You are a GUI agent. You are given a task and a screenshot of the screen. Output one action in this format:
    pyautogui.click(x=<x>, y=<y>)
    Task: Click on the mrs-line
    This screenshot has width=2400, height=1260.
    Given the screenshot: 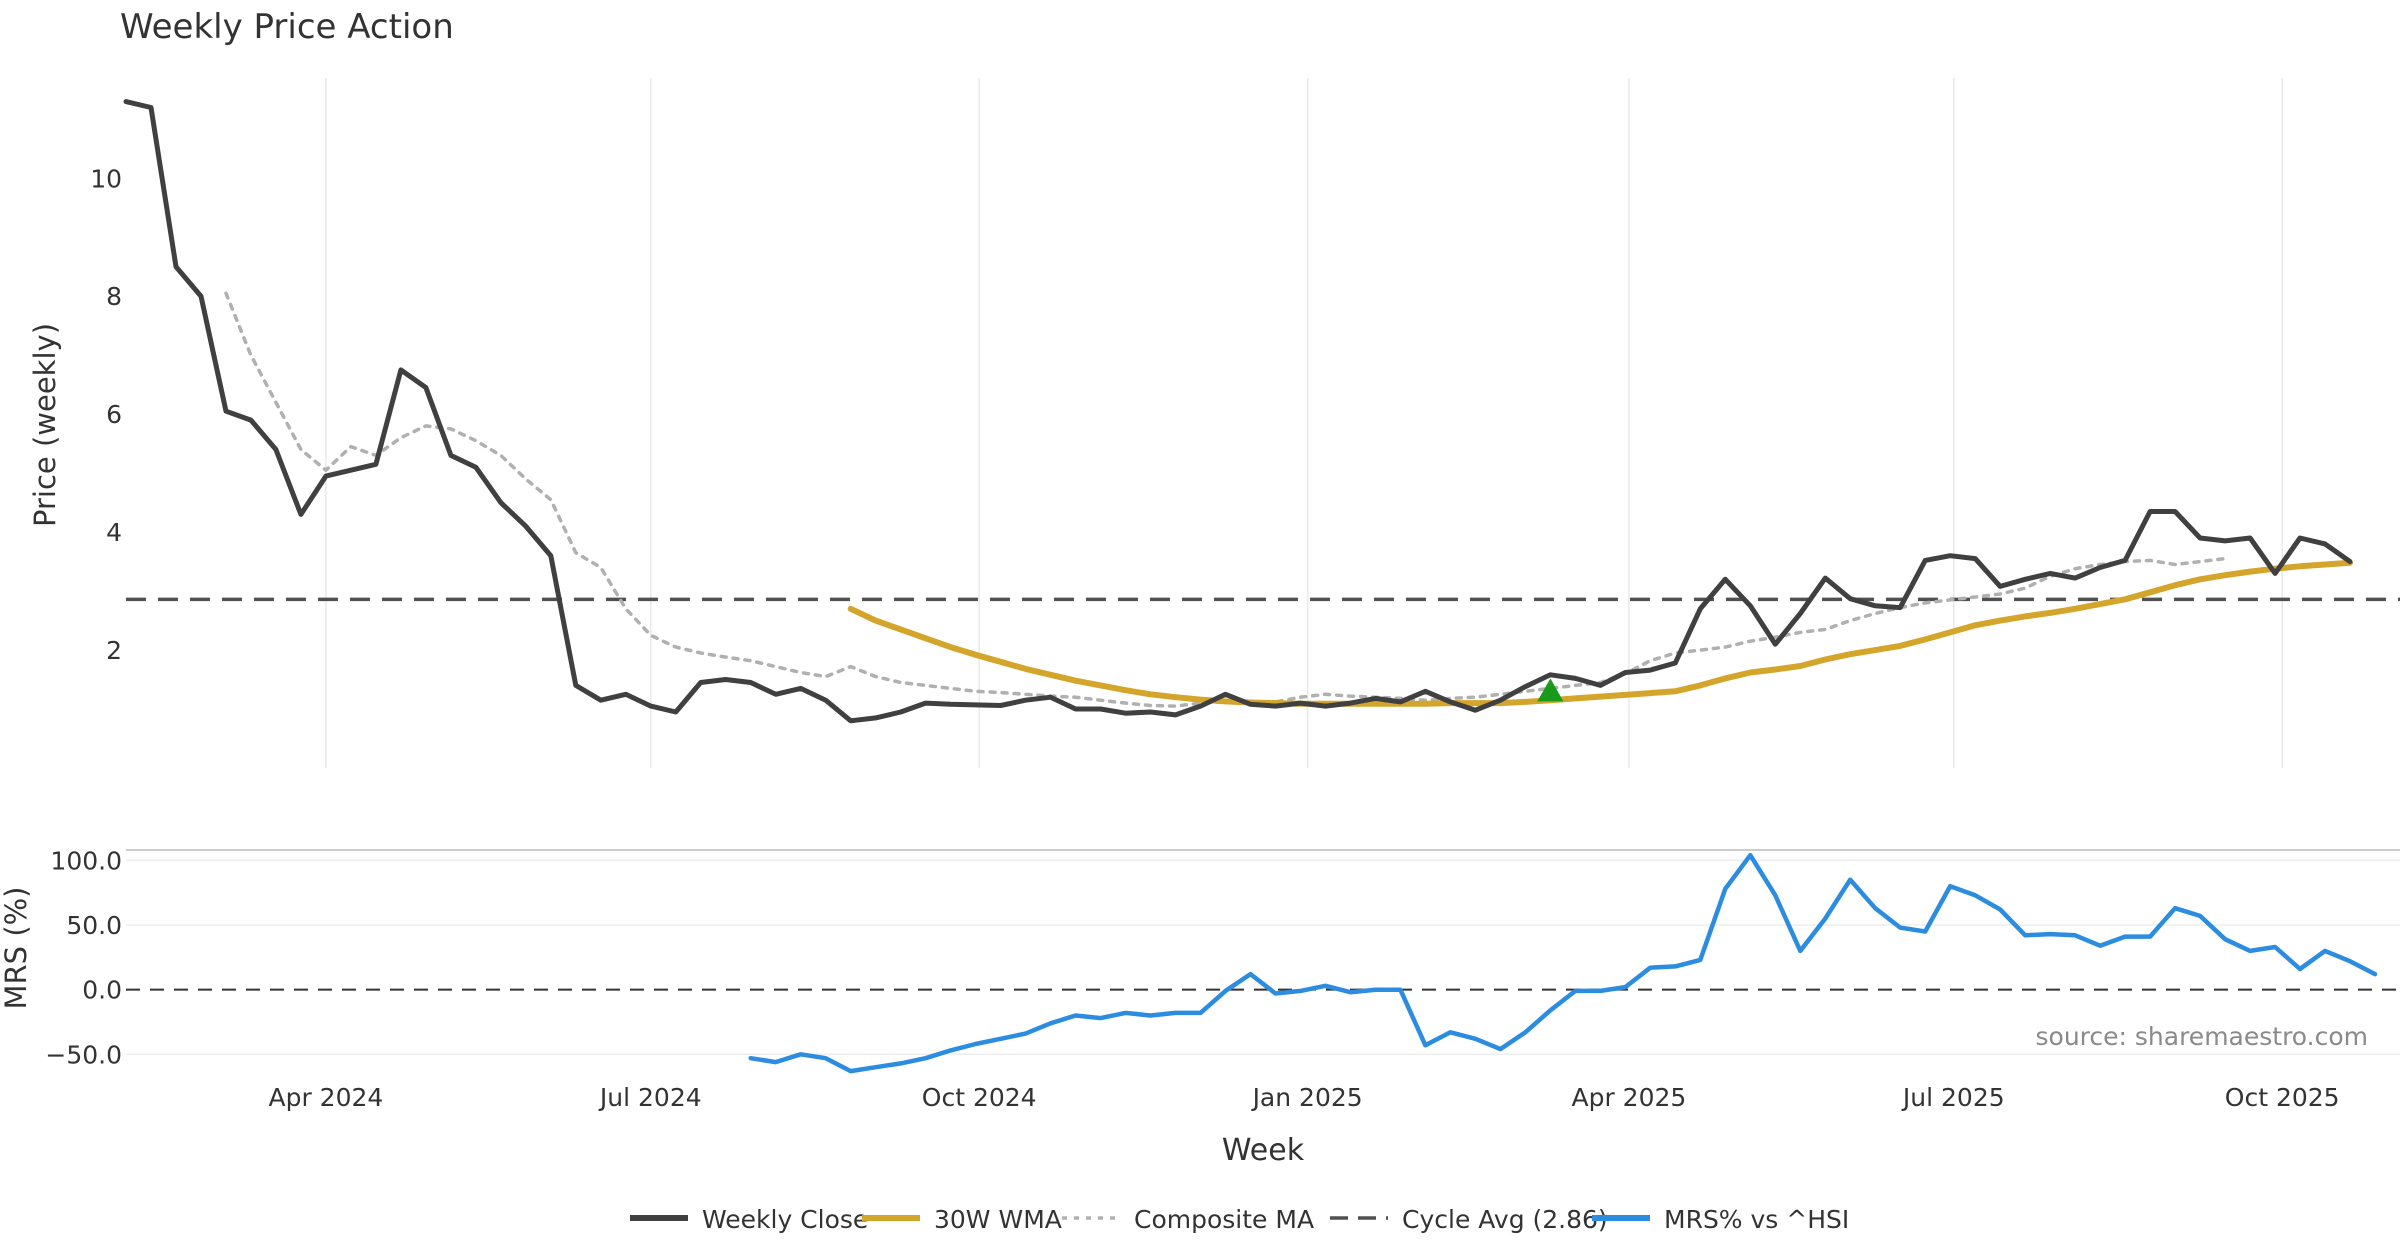 What is the action you would take?
    pyautogui.click(x=1563, y=963)
    